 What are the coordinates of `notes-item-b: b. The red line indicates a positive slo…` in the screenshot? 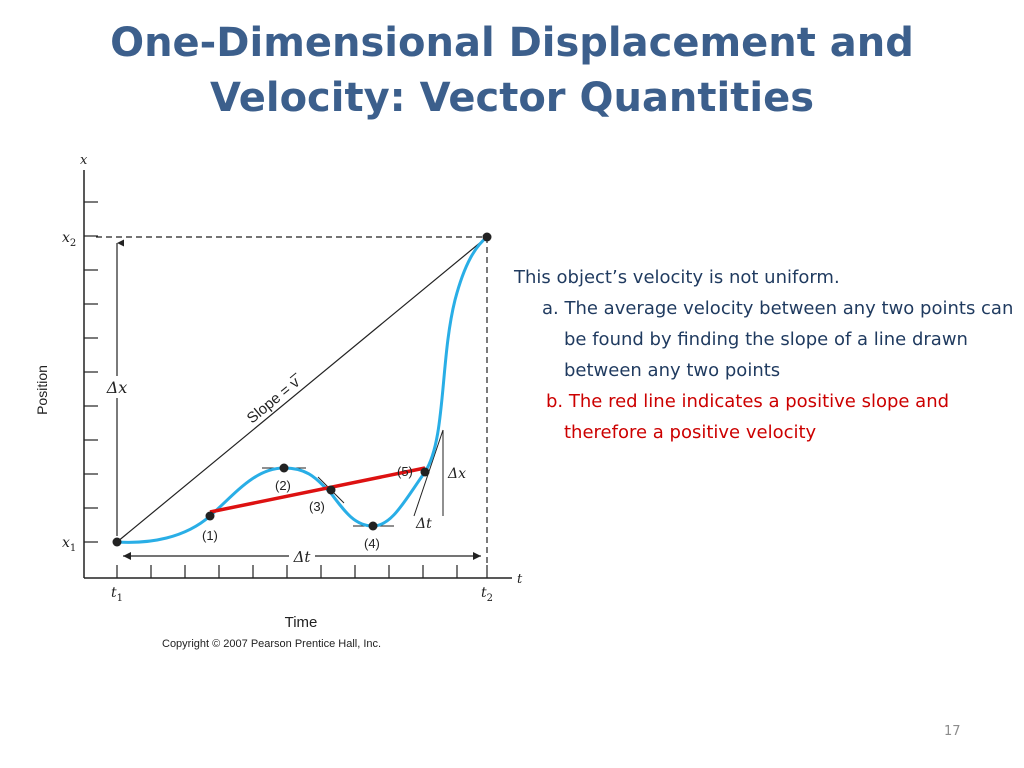 It's located at (748, 417).